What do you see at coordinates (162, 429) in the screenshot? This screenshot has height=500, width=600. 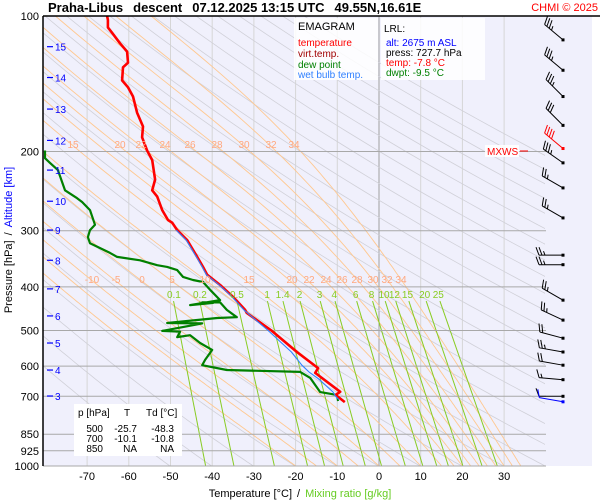 I see `table-cell: -48.3` at bounding box center [162, 429].